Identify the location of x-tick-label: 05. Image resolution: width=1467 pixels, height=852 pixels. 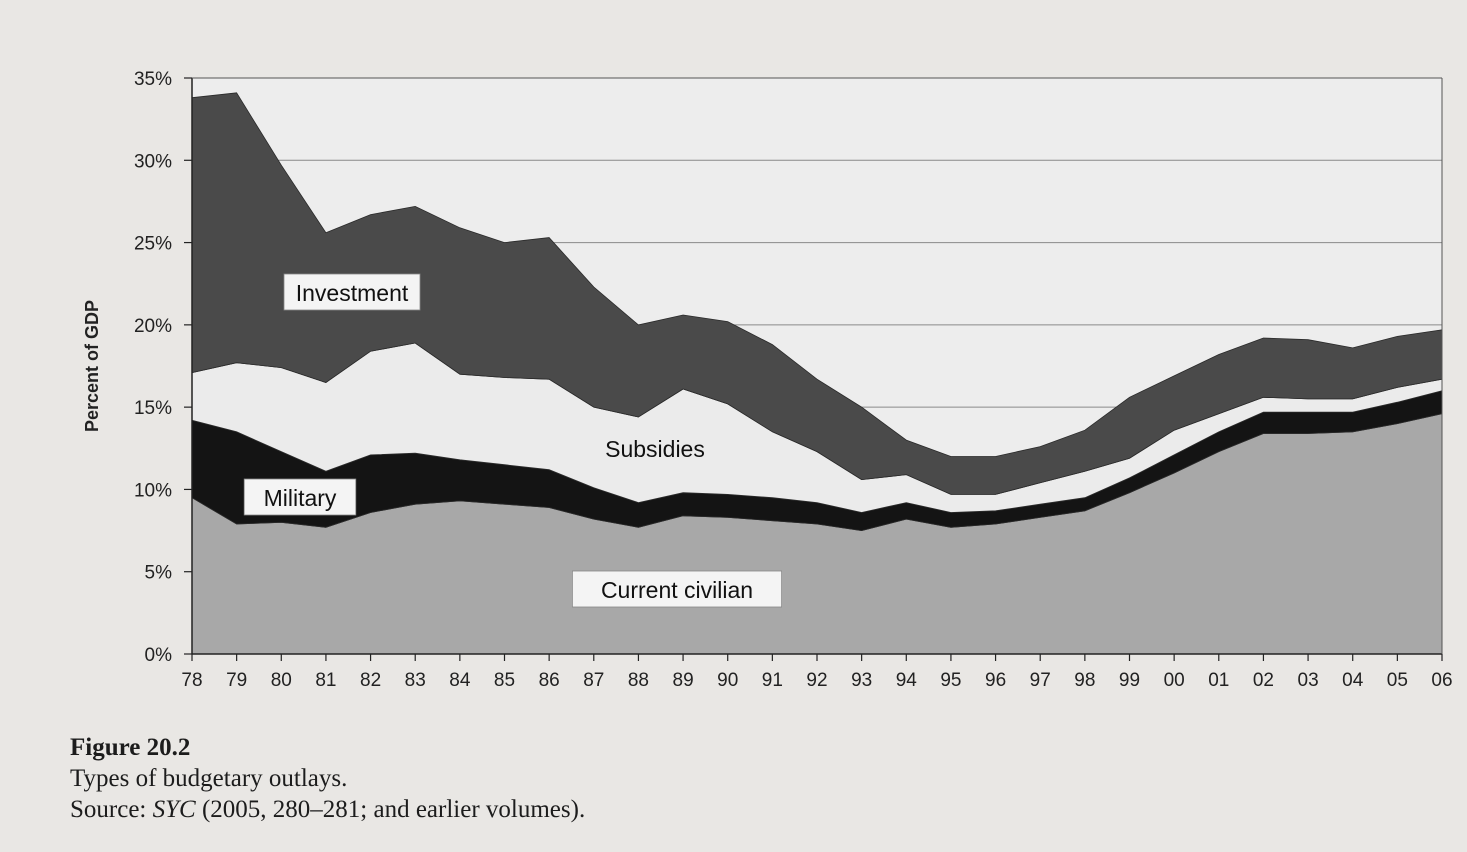
(1397, 680).